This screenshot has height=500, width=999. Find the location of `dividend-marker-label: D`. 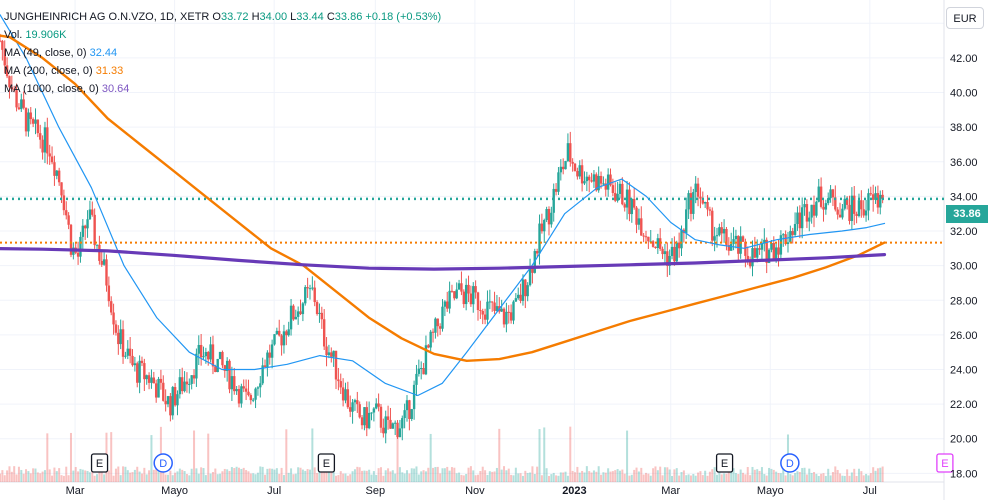

dividend-marker-label: D is located at coordinates (163, 464).